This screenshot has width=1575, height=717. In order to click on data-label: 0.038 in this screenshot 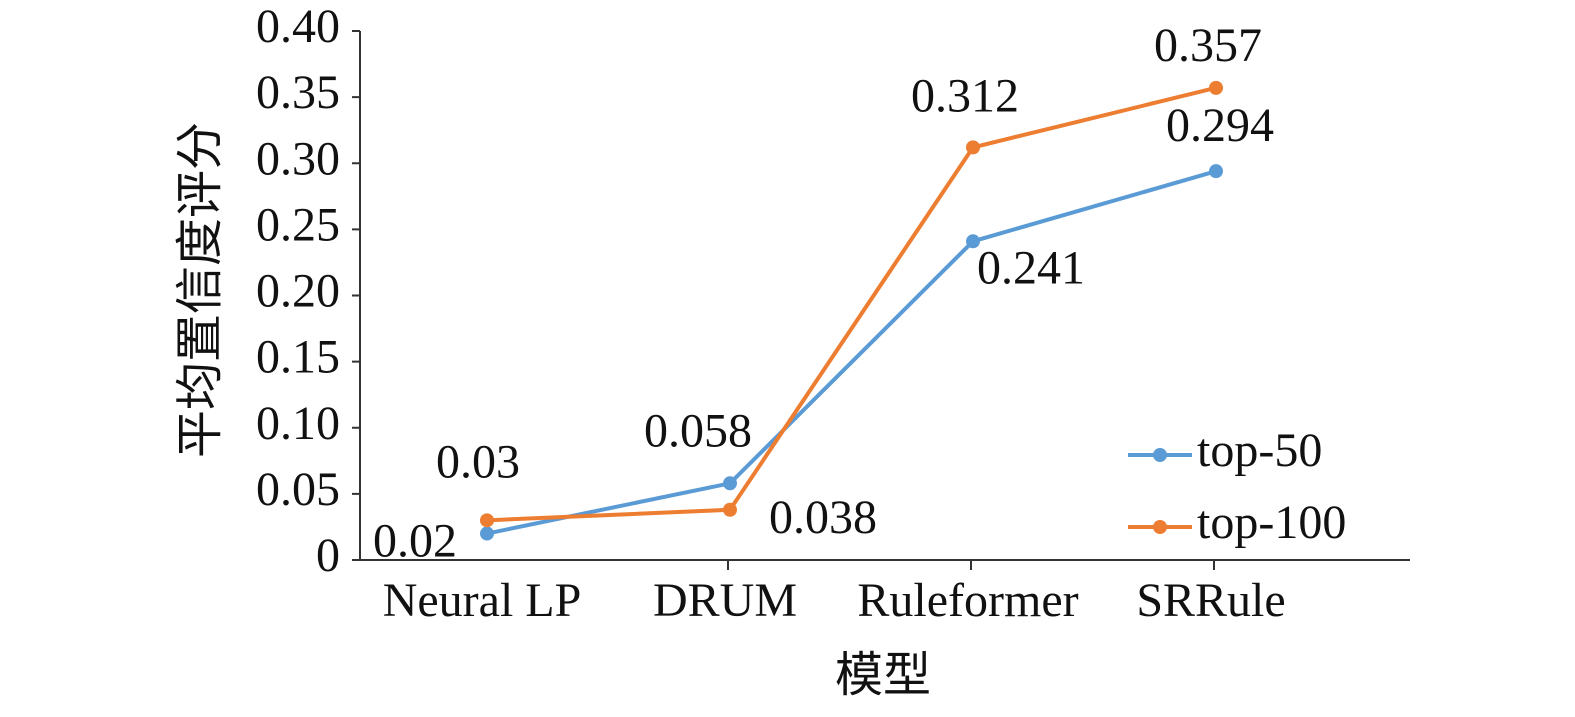, I will do `click(823, 517)`.